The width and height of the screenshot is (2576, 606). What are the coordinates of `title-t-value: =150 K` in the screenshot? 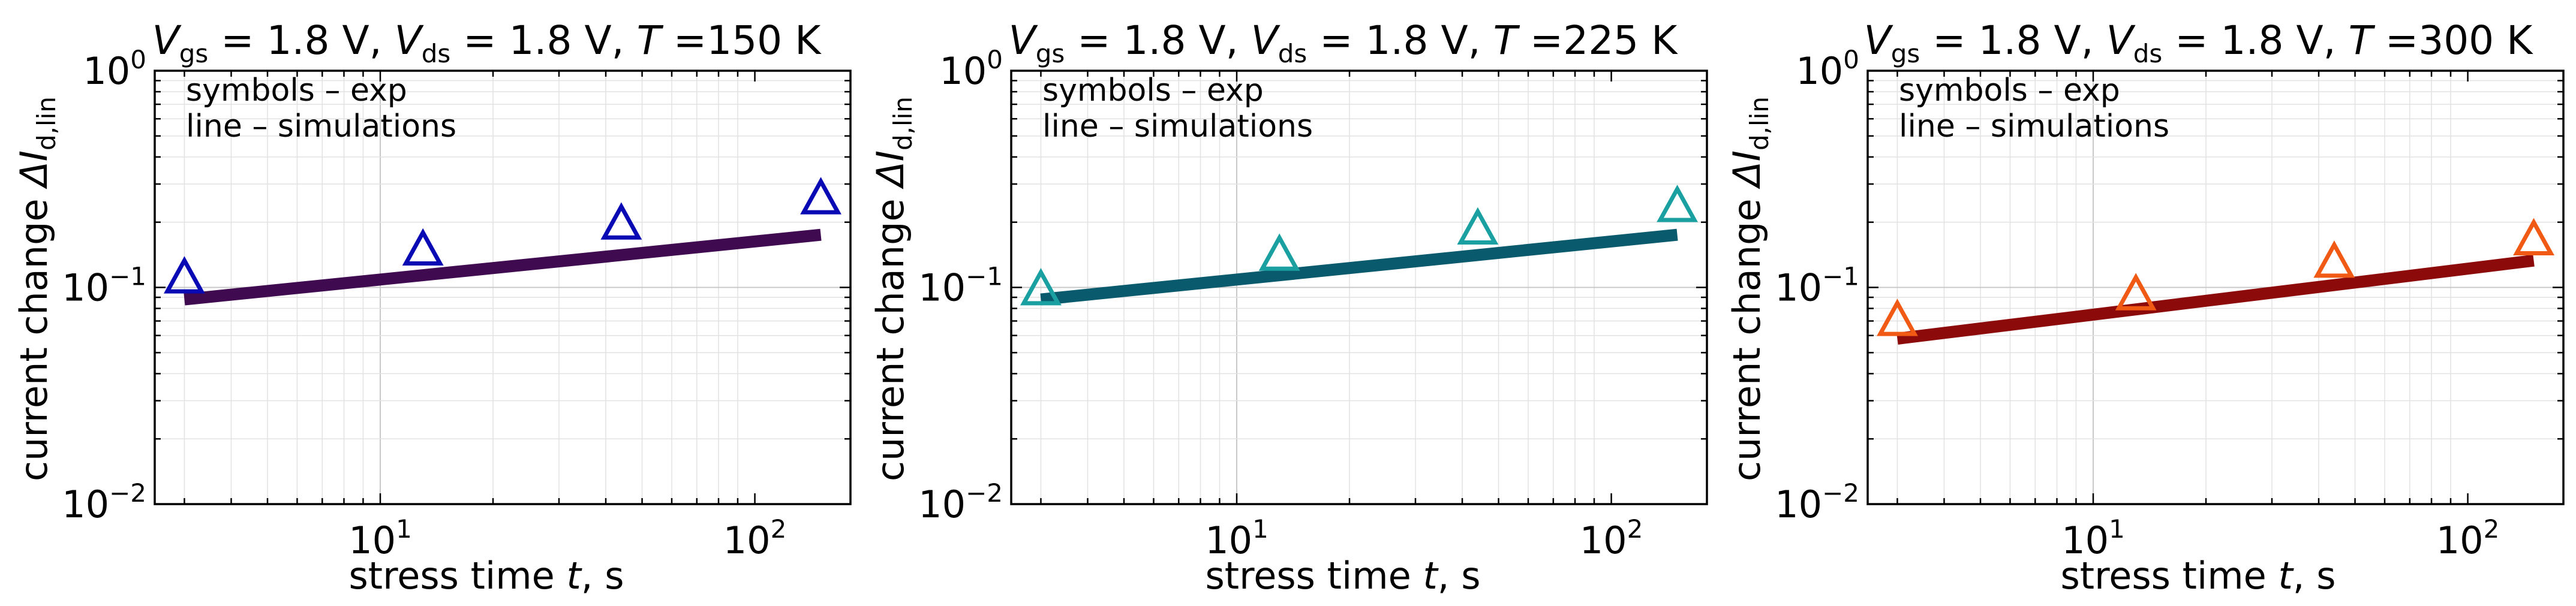 It's located at (742, 40).